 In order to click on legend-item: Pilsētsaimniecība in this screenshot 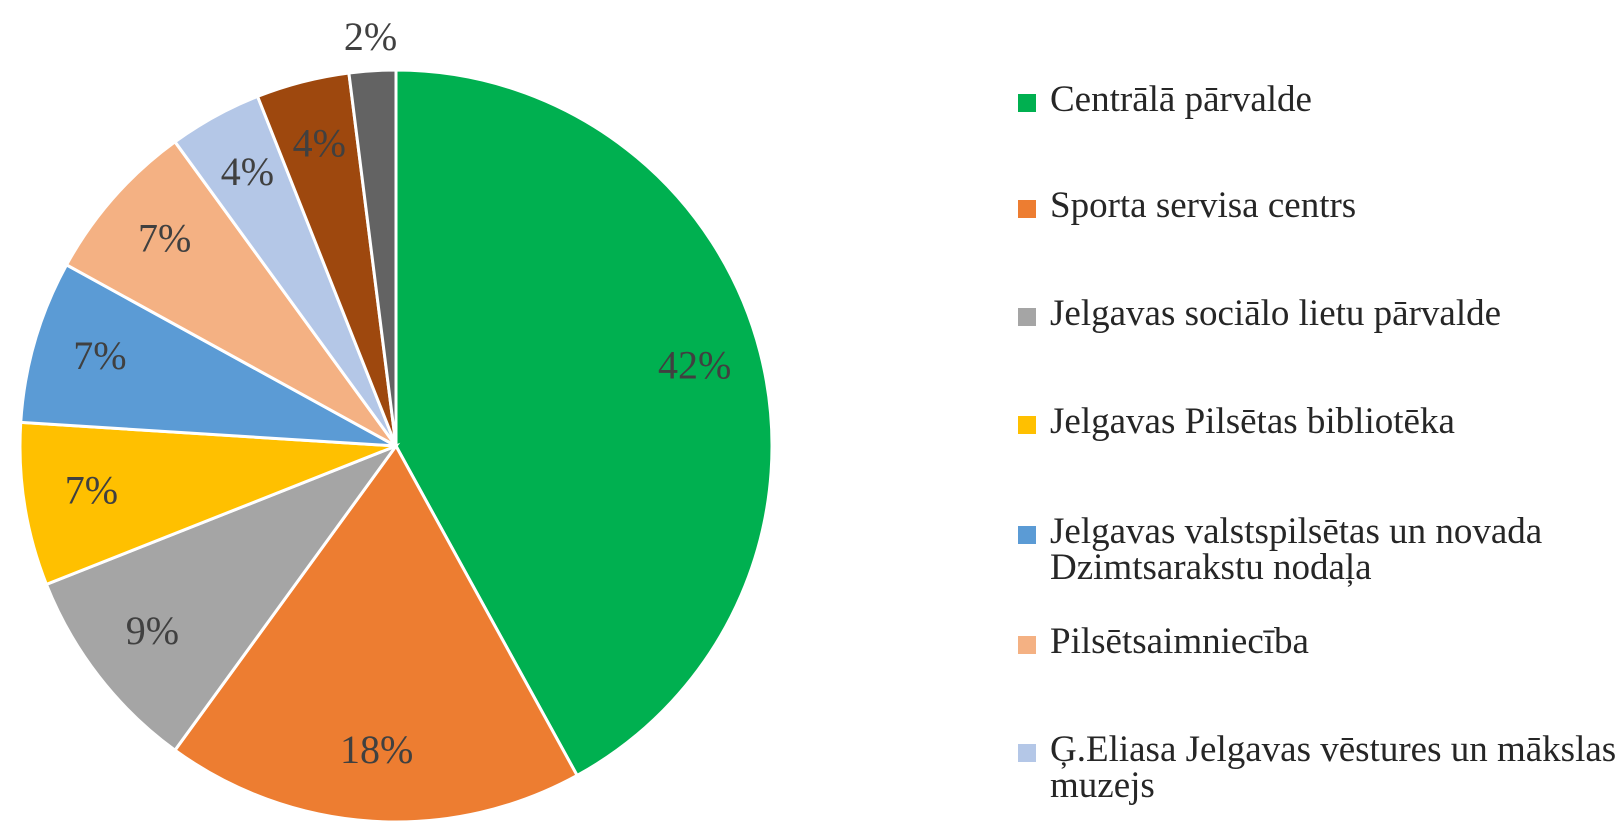, I will do `click(1320, 641)`.